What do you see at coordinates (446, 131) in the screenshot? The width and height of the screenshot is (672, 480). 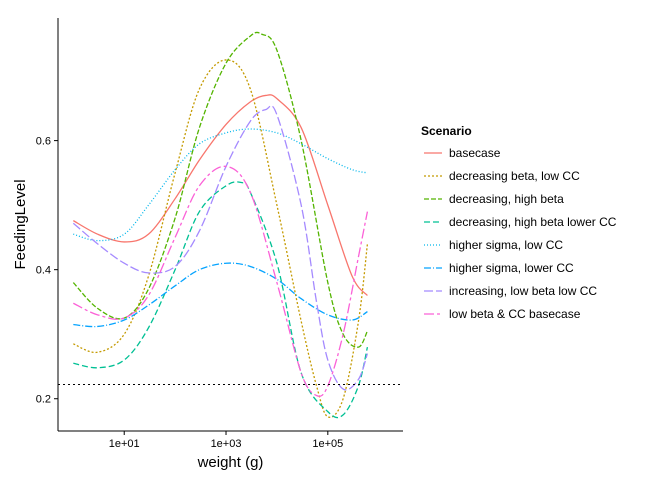 I see `legend-title: Scenario` at bounding box center [446, 131].